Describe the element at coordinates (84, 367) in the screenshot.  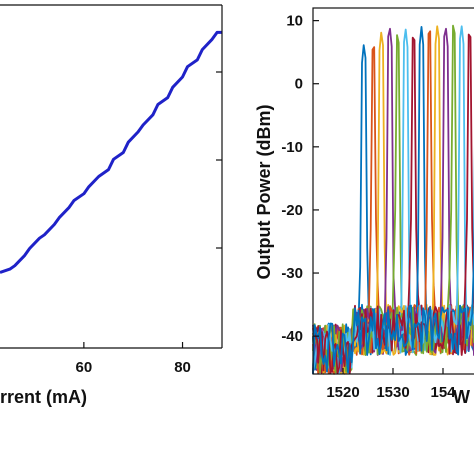
I see `left-x-tick-label: 60` at that location.